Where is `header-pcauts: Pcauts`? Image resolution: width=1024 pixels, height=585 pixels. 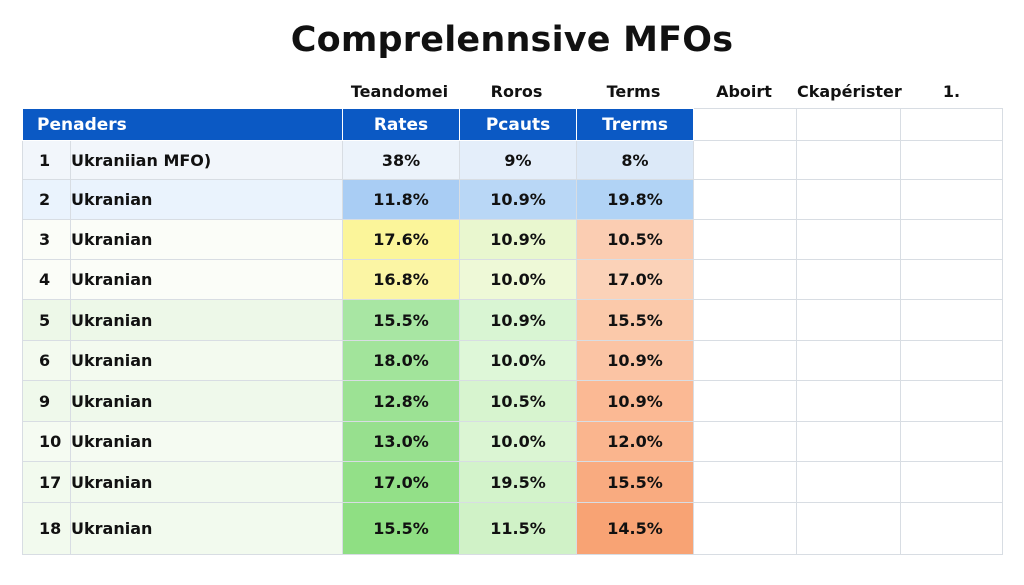
header-pcauts: Pcauts is located at coordinates (518, 124).